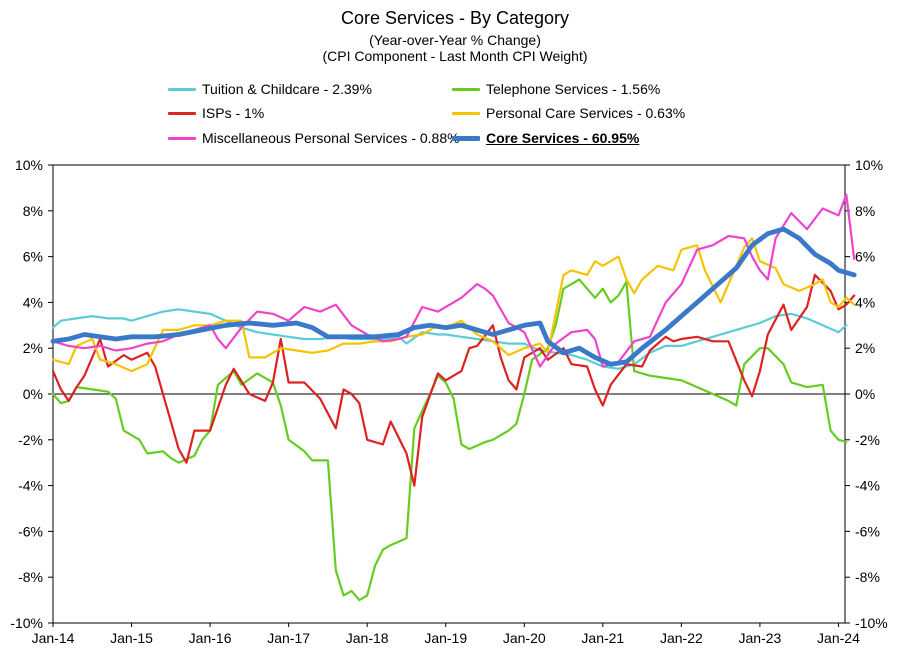  Describe the element at coordinates (30, 486) in the screenshot. I see `y-tick-label-left: -4%` at that location.